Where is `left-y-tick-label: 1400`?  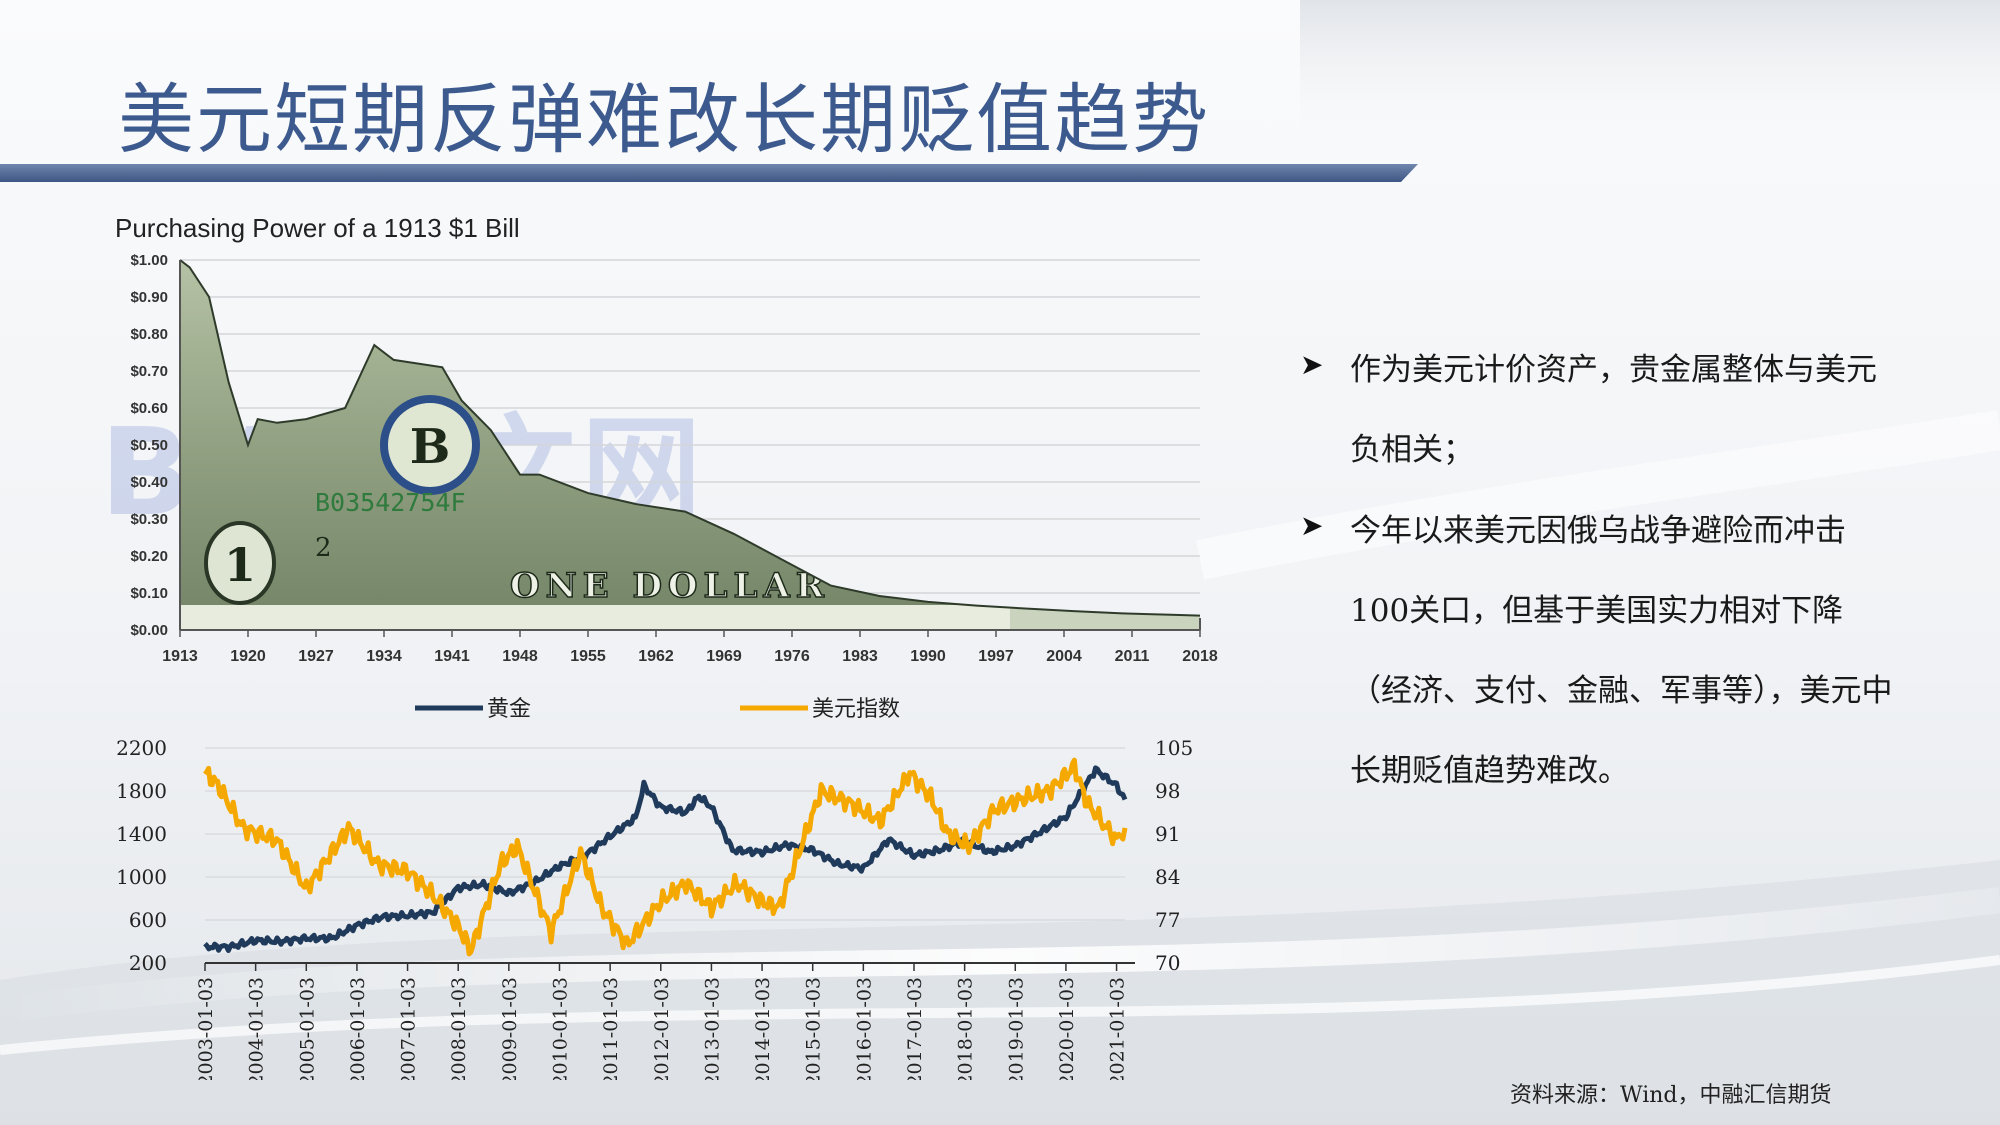
left-y-tick-label: 1400 is located at coordinates (141, 834).